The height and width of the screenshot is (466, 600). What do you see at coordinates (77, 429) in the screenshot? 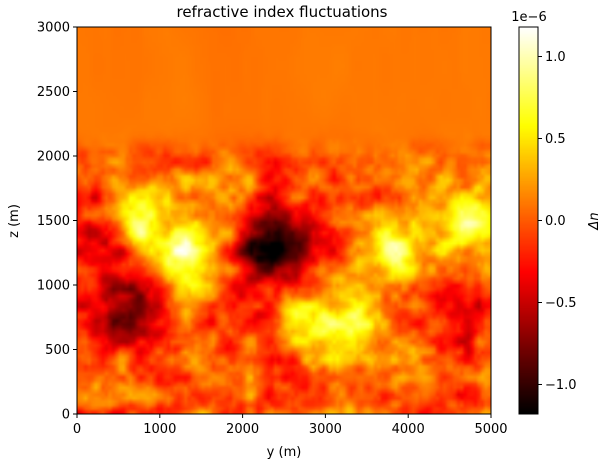
I see `x-tick-label: 0` at bounding box center [77, 429].